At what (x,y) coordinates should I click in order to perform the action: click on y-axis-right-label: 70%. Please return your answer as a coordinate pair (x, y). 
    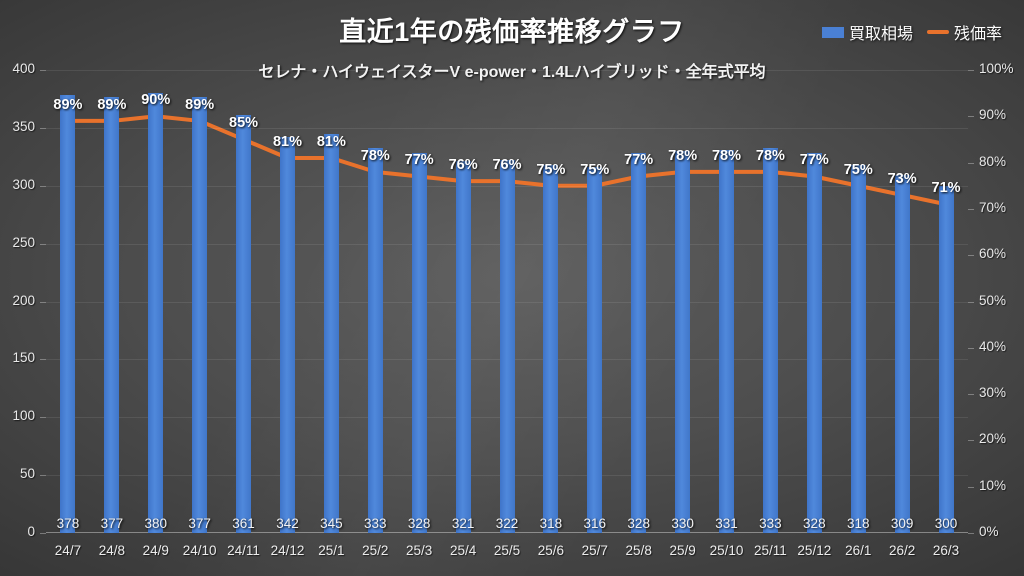
    Looking at the image, I should click on (993, 207).